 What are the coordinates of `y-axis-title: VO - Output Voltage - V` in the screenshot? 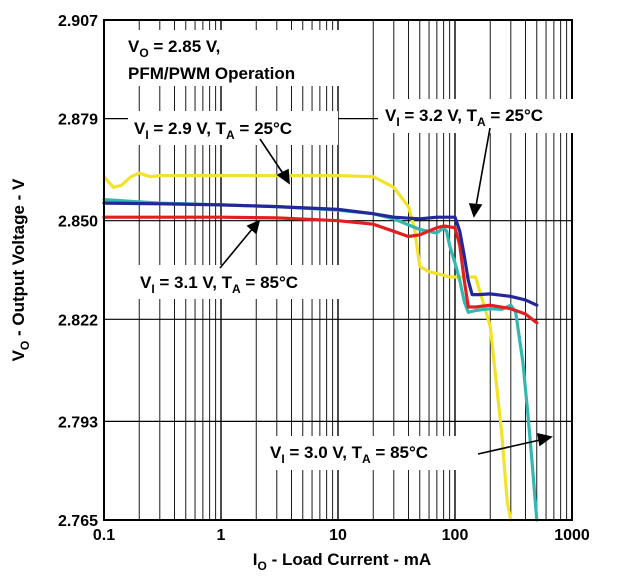 It's located at (20, 269).